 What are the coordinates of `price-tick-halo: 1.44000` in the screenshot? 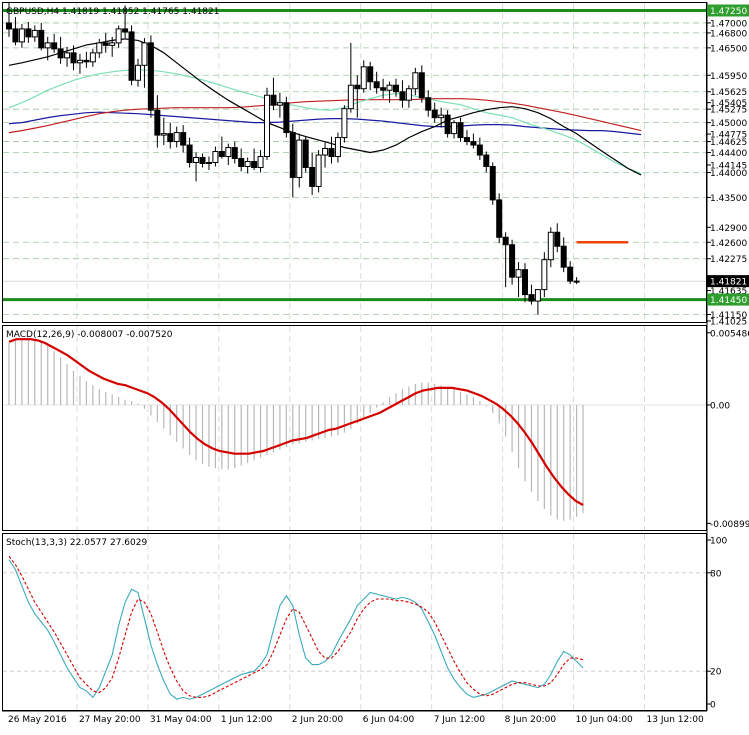 It's located at (728, 174).